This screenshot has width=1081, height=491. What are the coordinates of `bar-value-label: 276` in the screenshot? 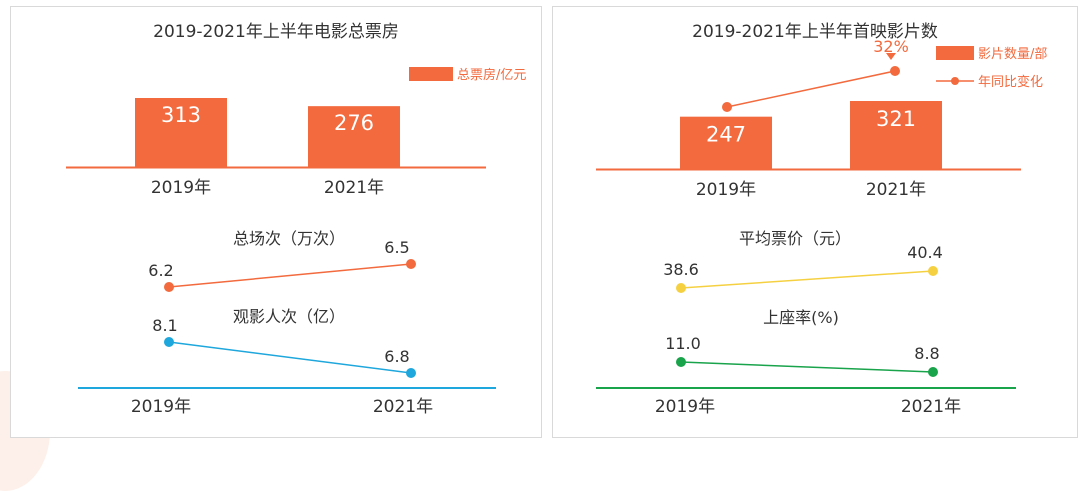 It's located at (354, 123).